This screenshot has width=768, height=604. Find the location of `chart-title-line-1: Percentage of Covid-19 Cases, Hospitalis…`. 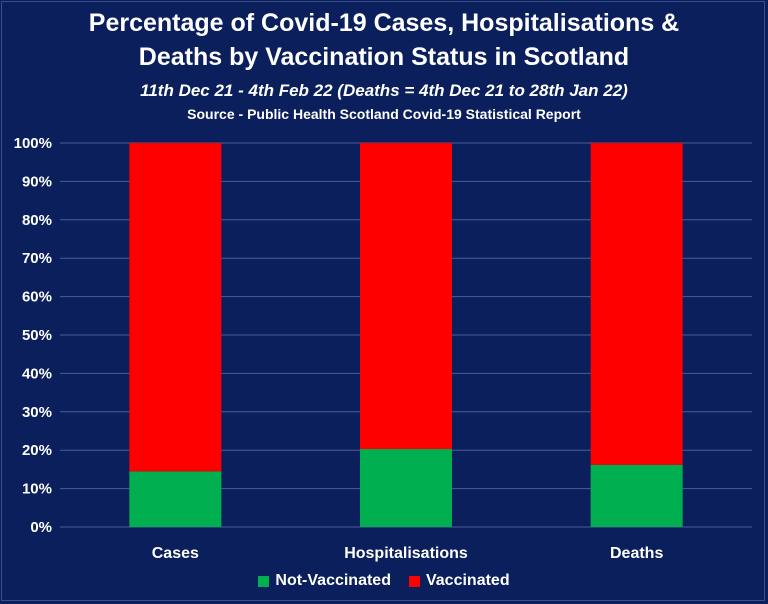

chart-title-line-1: Percentage of Covid-19 Cases, Hospitalis… is located at coordinates (384, 23).